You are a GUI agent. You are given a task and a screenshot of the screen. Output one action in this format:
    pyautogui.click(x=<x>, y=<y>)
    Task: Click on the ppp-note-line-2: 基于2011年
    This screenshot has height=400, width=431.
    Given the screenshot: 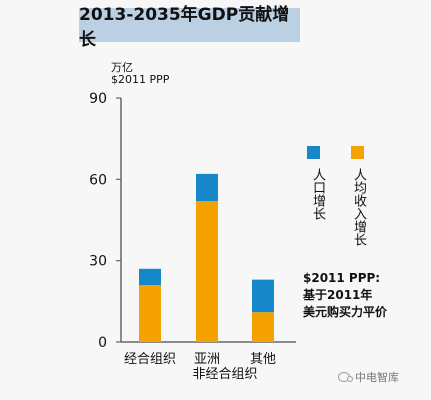 What is the action you would take?
    pyautogui.click(x=338, y=295)
    